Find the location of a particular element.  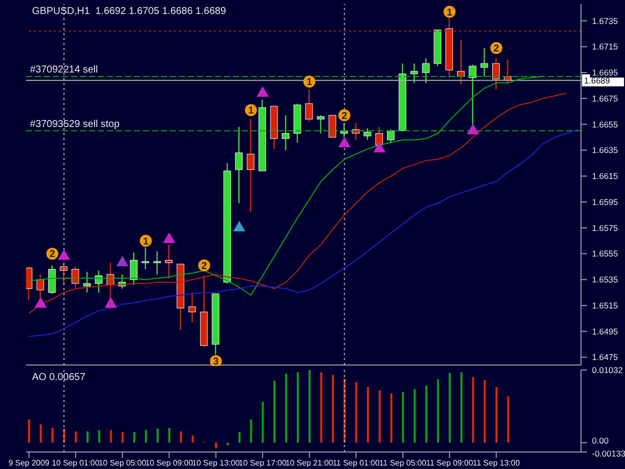

chart-title: GBPUSD,H1 1.6692 1.6705 1.6686 1.6689 is located at coordinates (129, 11).